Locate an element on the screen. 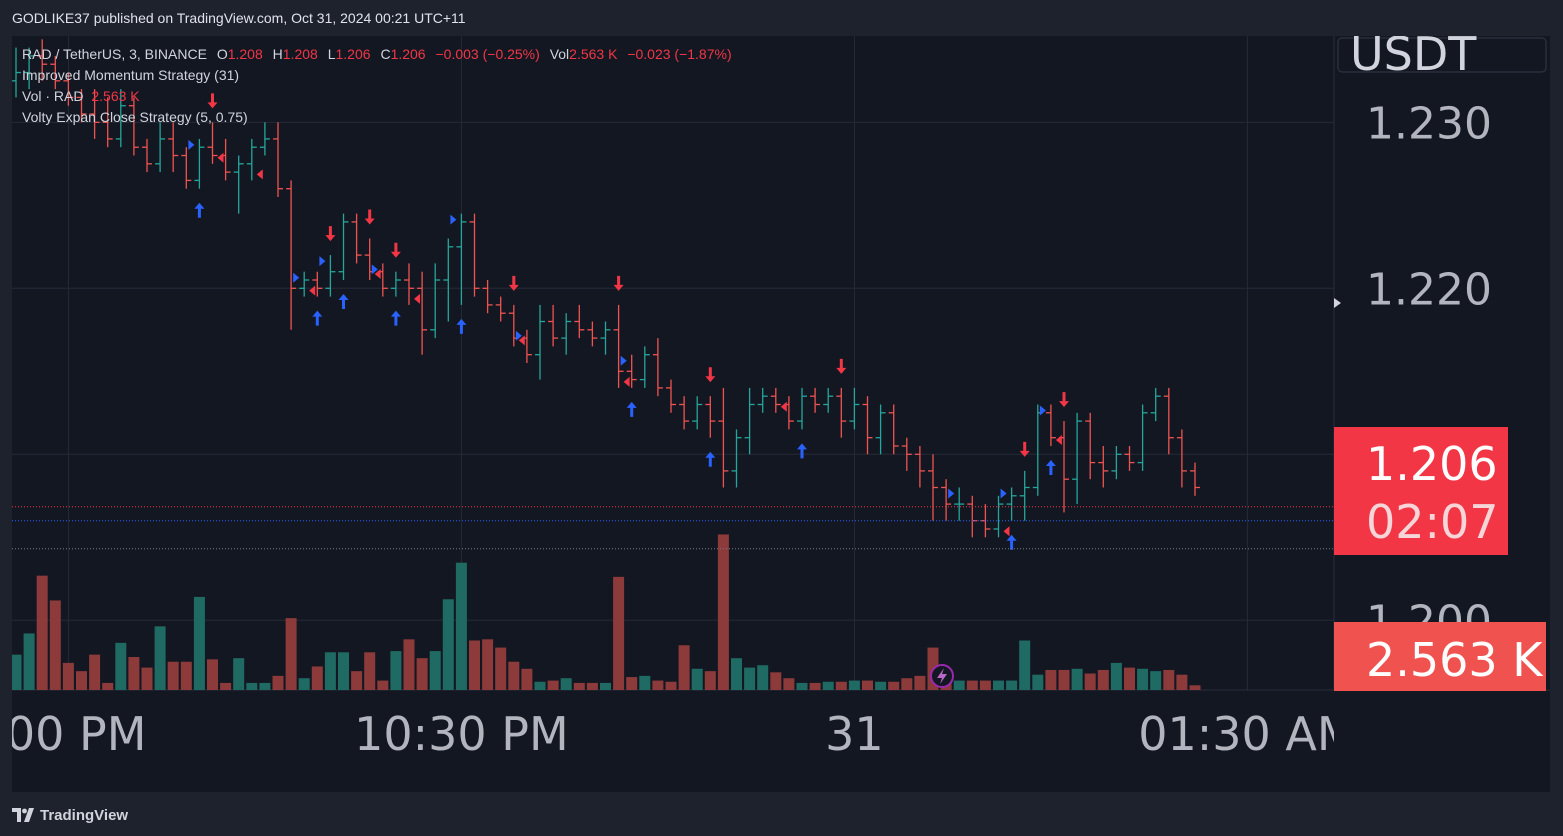 Image resolution: width=1563 pixels, height=836 pixels. scroll-right-icon is located at coordinates (1337, 303).